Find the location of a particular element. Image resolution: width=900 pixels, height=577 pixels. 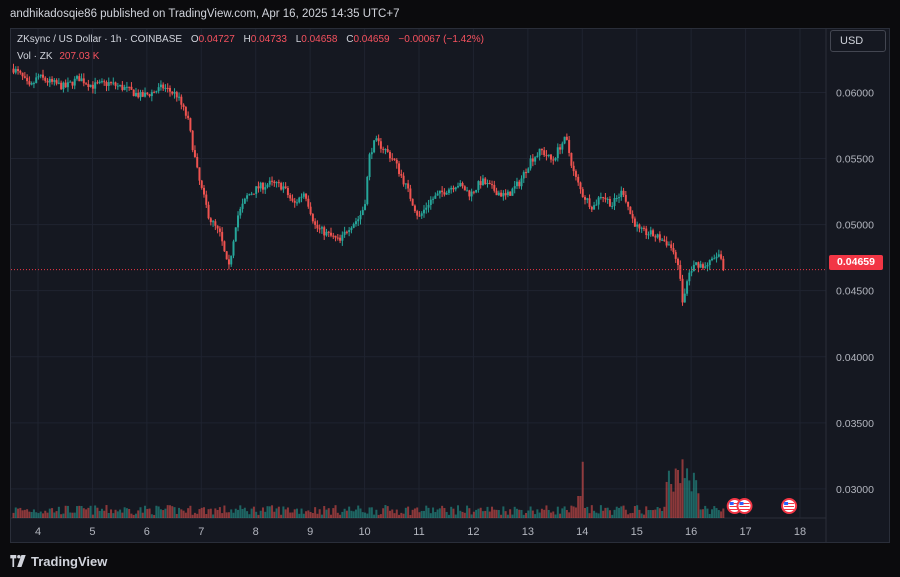

open-label: O is located at coordinates (194, 39).